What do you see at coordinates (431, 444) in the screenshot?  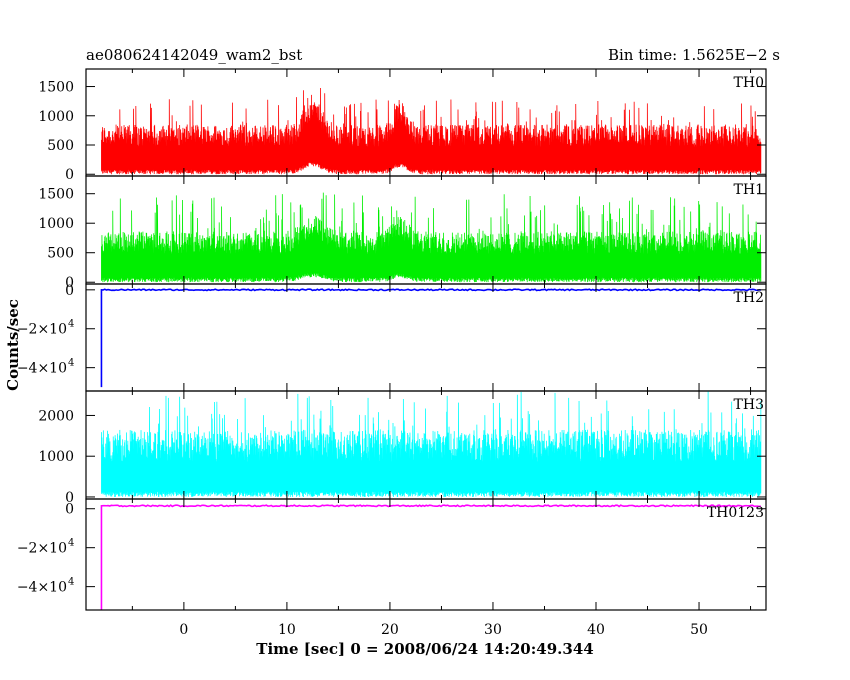 I see `series-th3` at bounding box center [431, 444].